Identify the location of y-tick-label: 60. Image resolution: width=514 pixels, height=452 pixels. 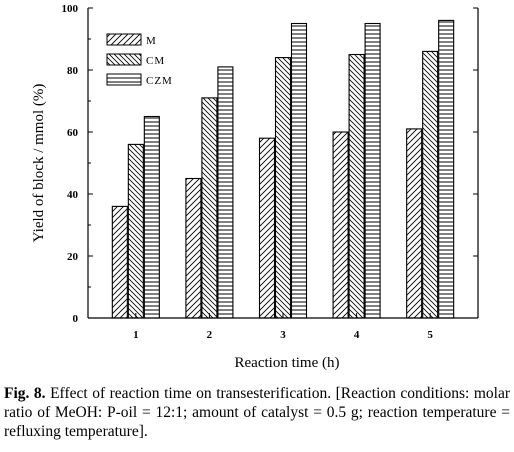
(73, 133).